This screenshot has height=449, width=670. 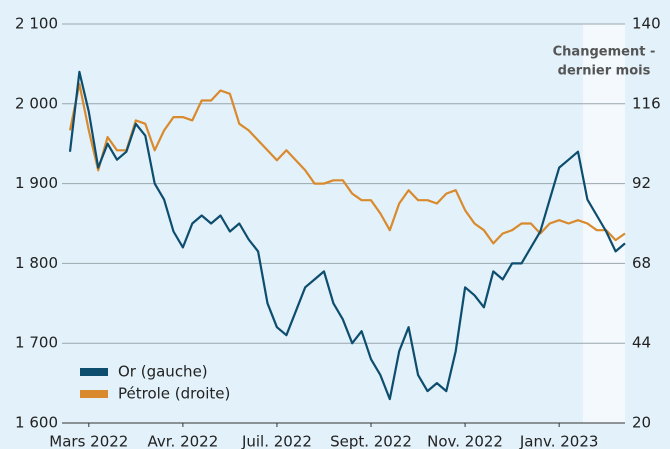 I want to click on x-tick-label: Avr. 2022, so click(x=182, y=441).